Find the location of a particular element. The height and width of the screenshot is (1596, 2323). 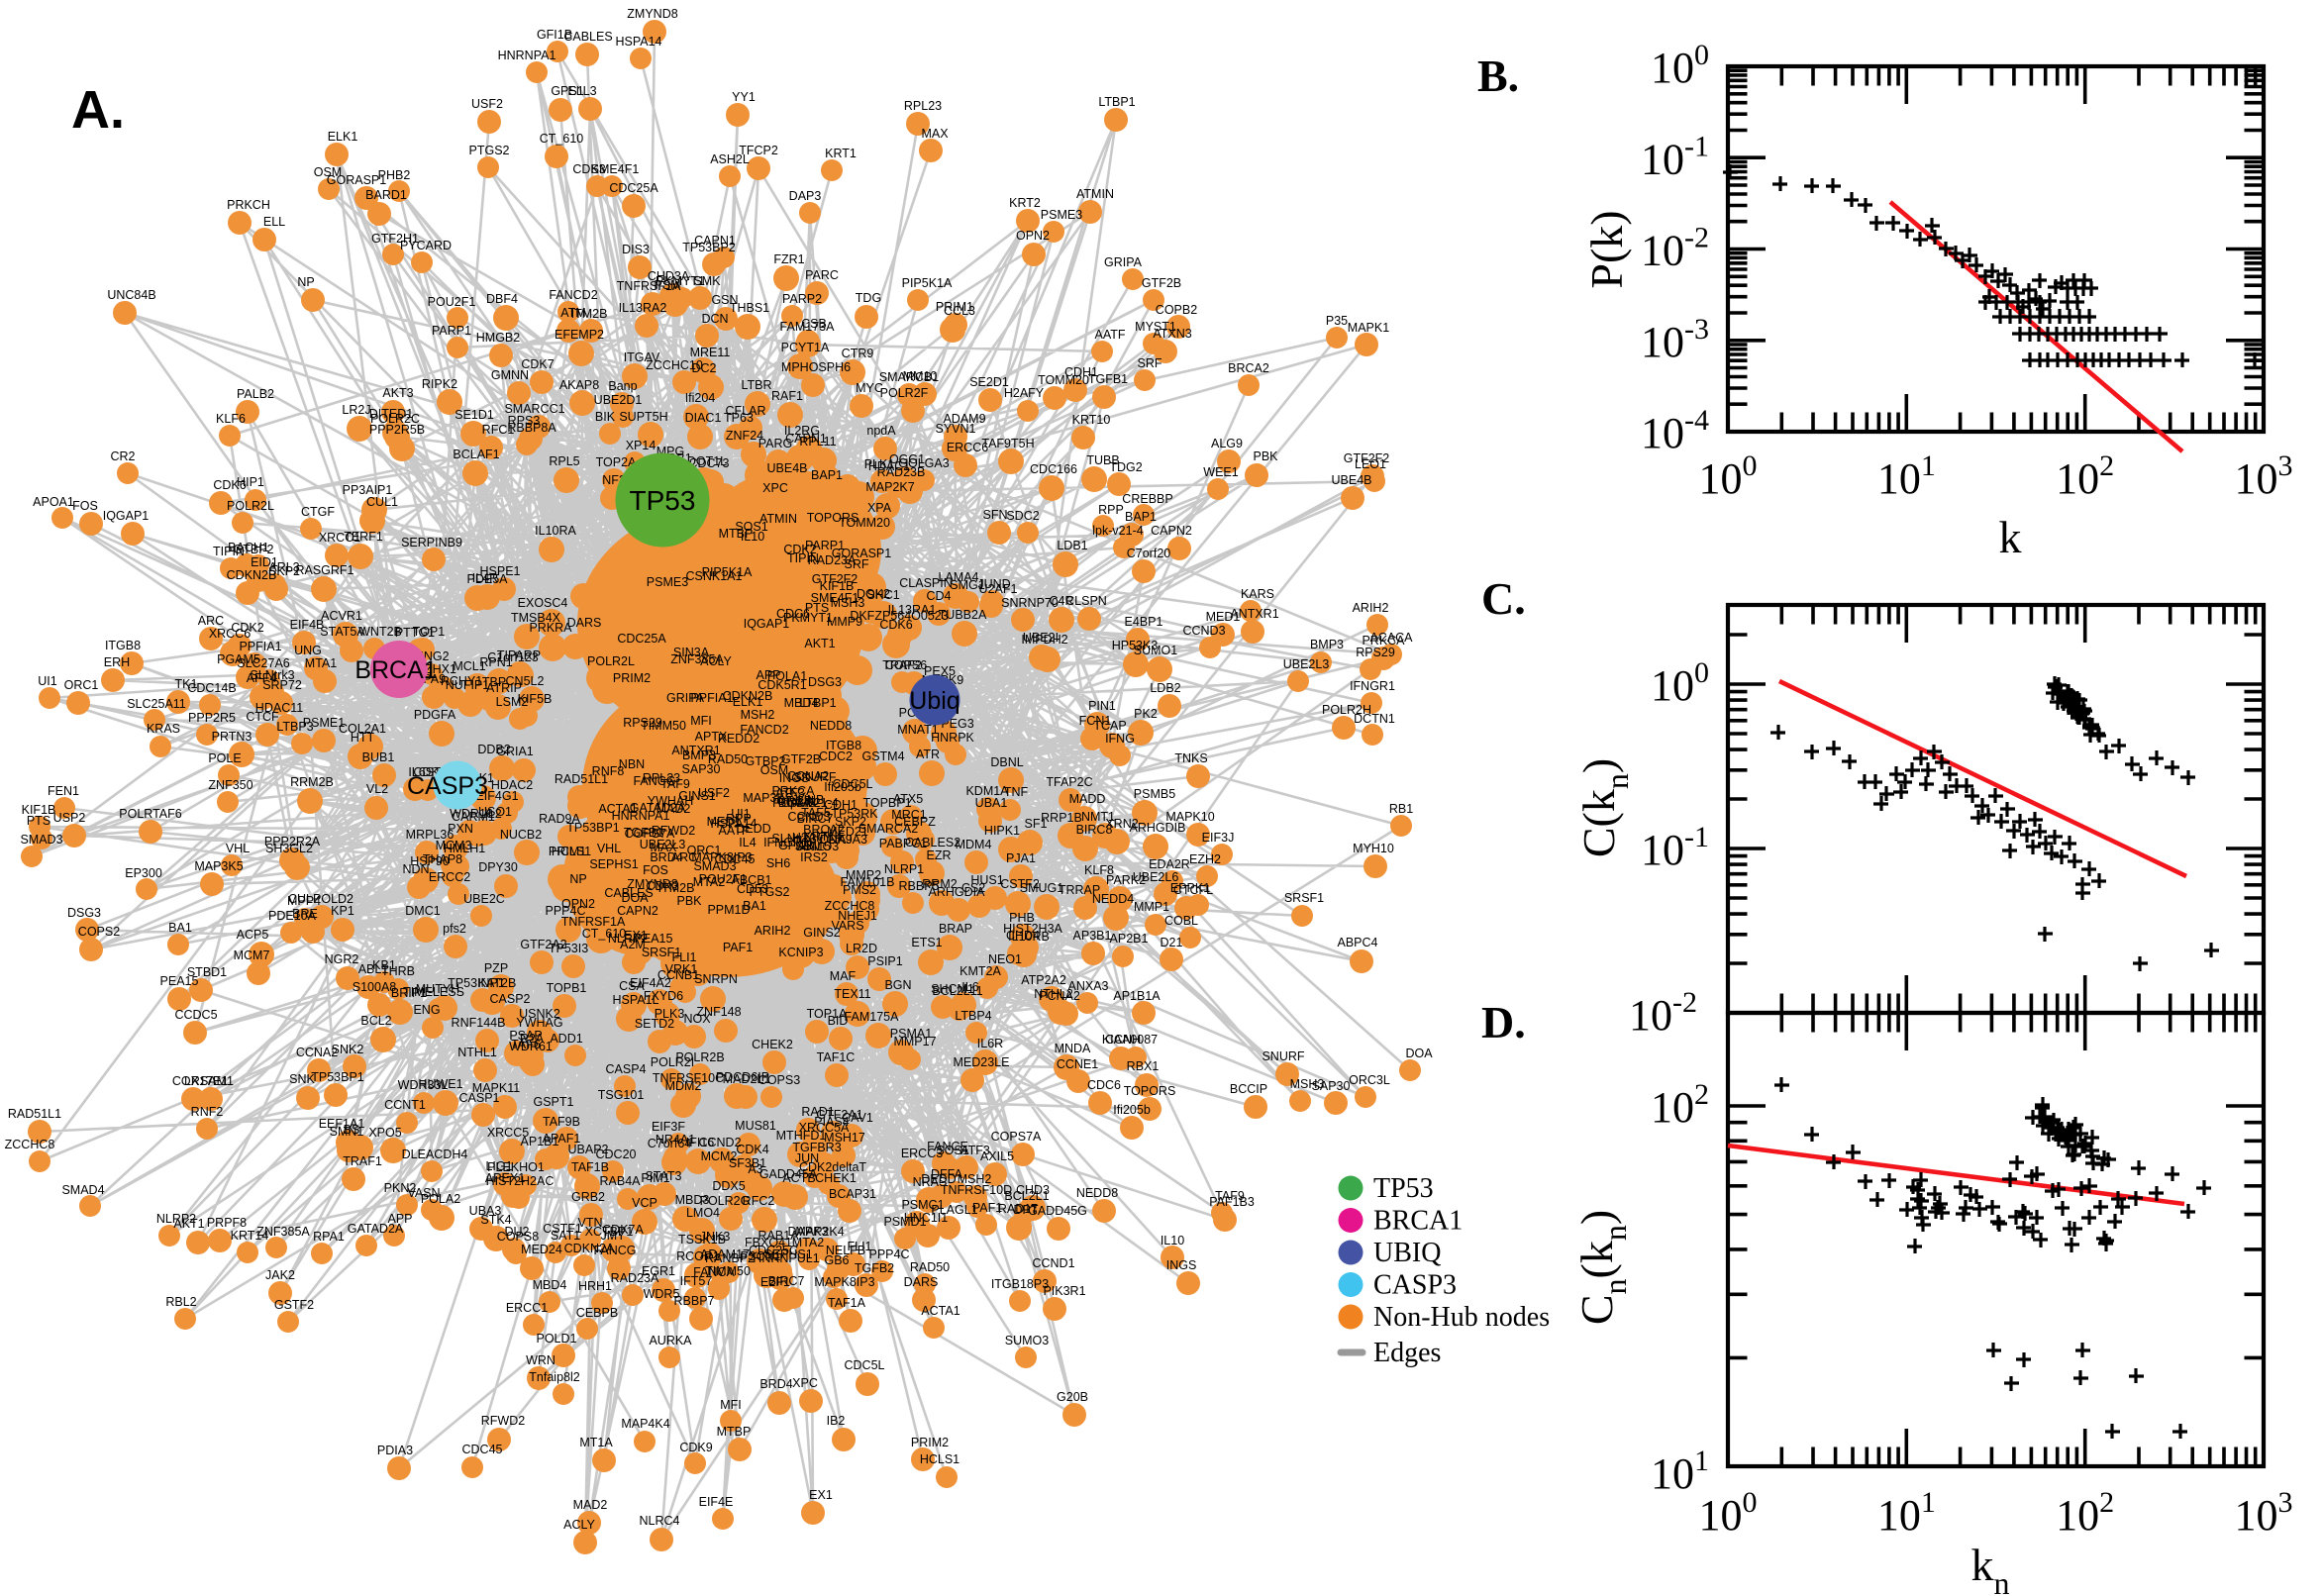

svg-text: LR2D is located at coordinates (862, 948).